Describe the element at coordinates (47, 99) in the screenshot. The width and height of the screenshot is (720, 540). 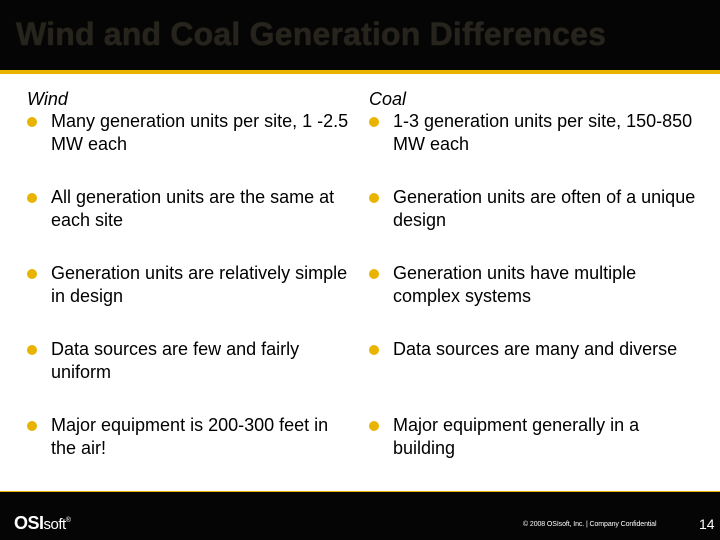
I see `wind-heading: Wind` at that location.